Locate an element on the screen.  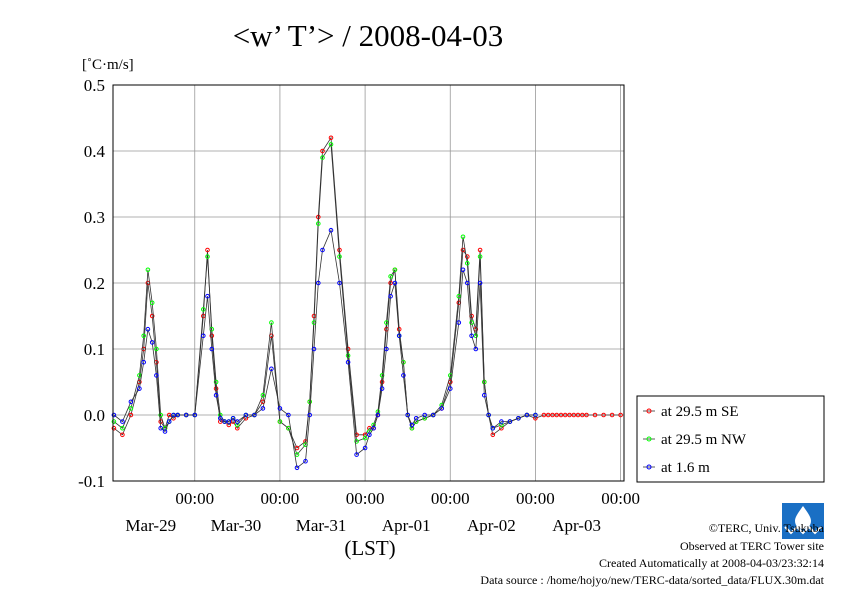
y-tick-label: 0.0 is located at coordinates (94, 415).